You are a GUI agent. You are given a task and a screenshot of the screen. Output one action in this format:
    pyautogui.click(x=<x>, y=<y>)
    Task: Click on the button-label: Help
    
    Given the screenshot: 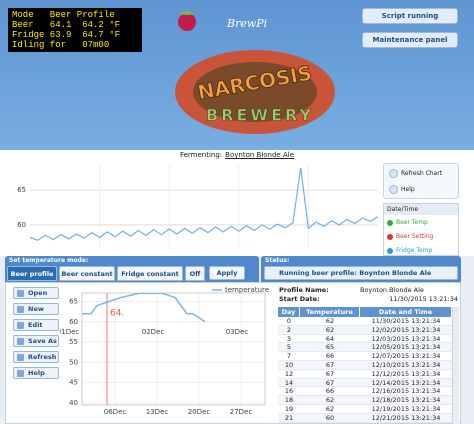 What is the action you would take?
    pyautogui.click(x=36, y=373)
    